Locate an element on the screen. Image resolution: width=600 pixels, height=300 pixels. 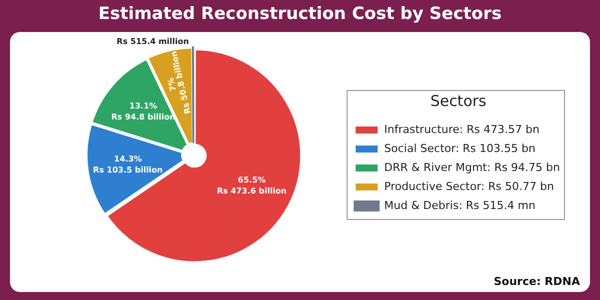
data-label: 7% Rs 50.8 billion is located at coordinates (179, 82).